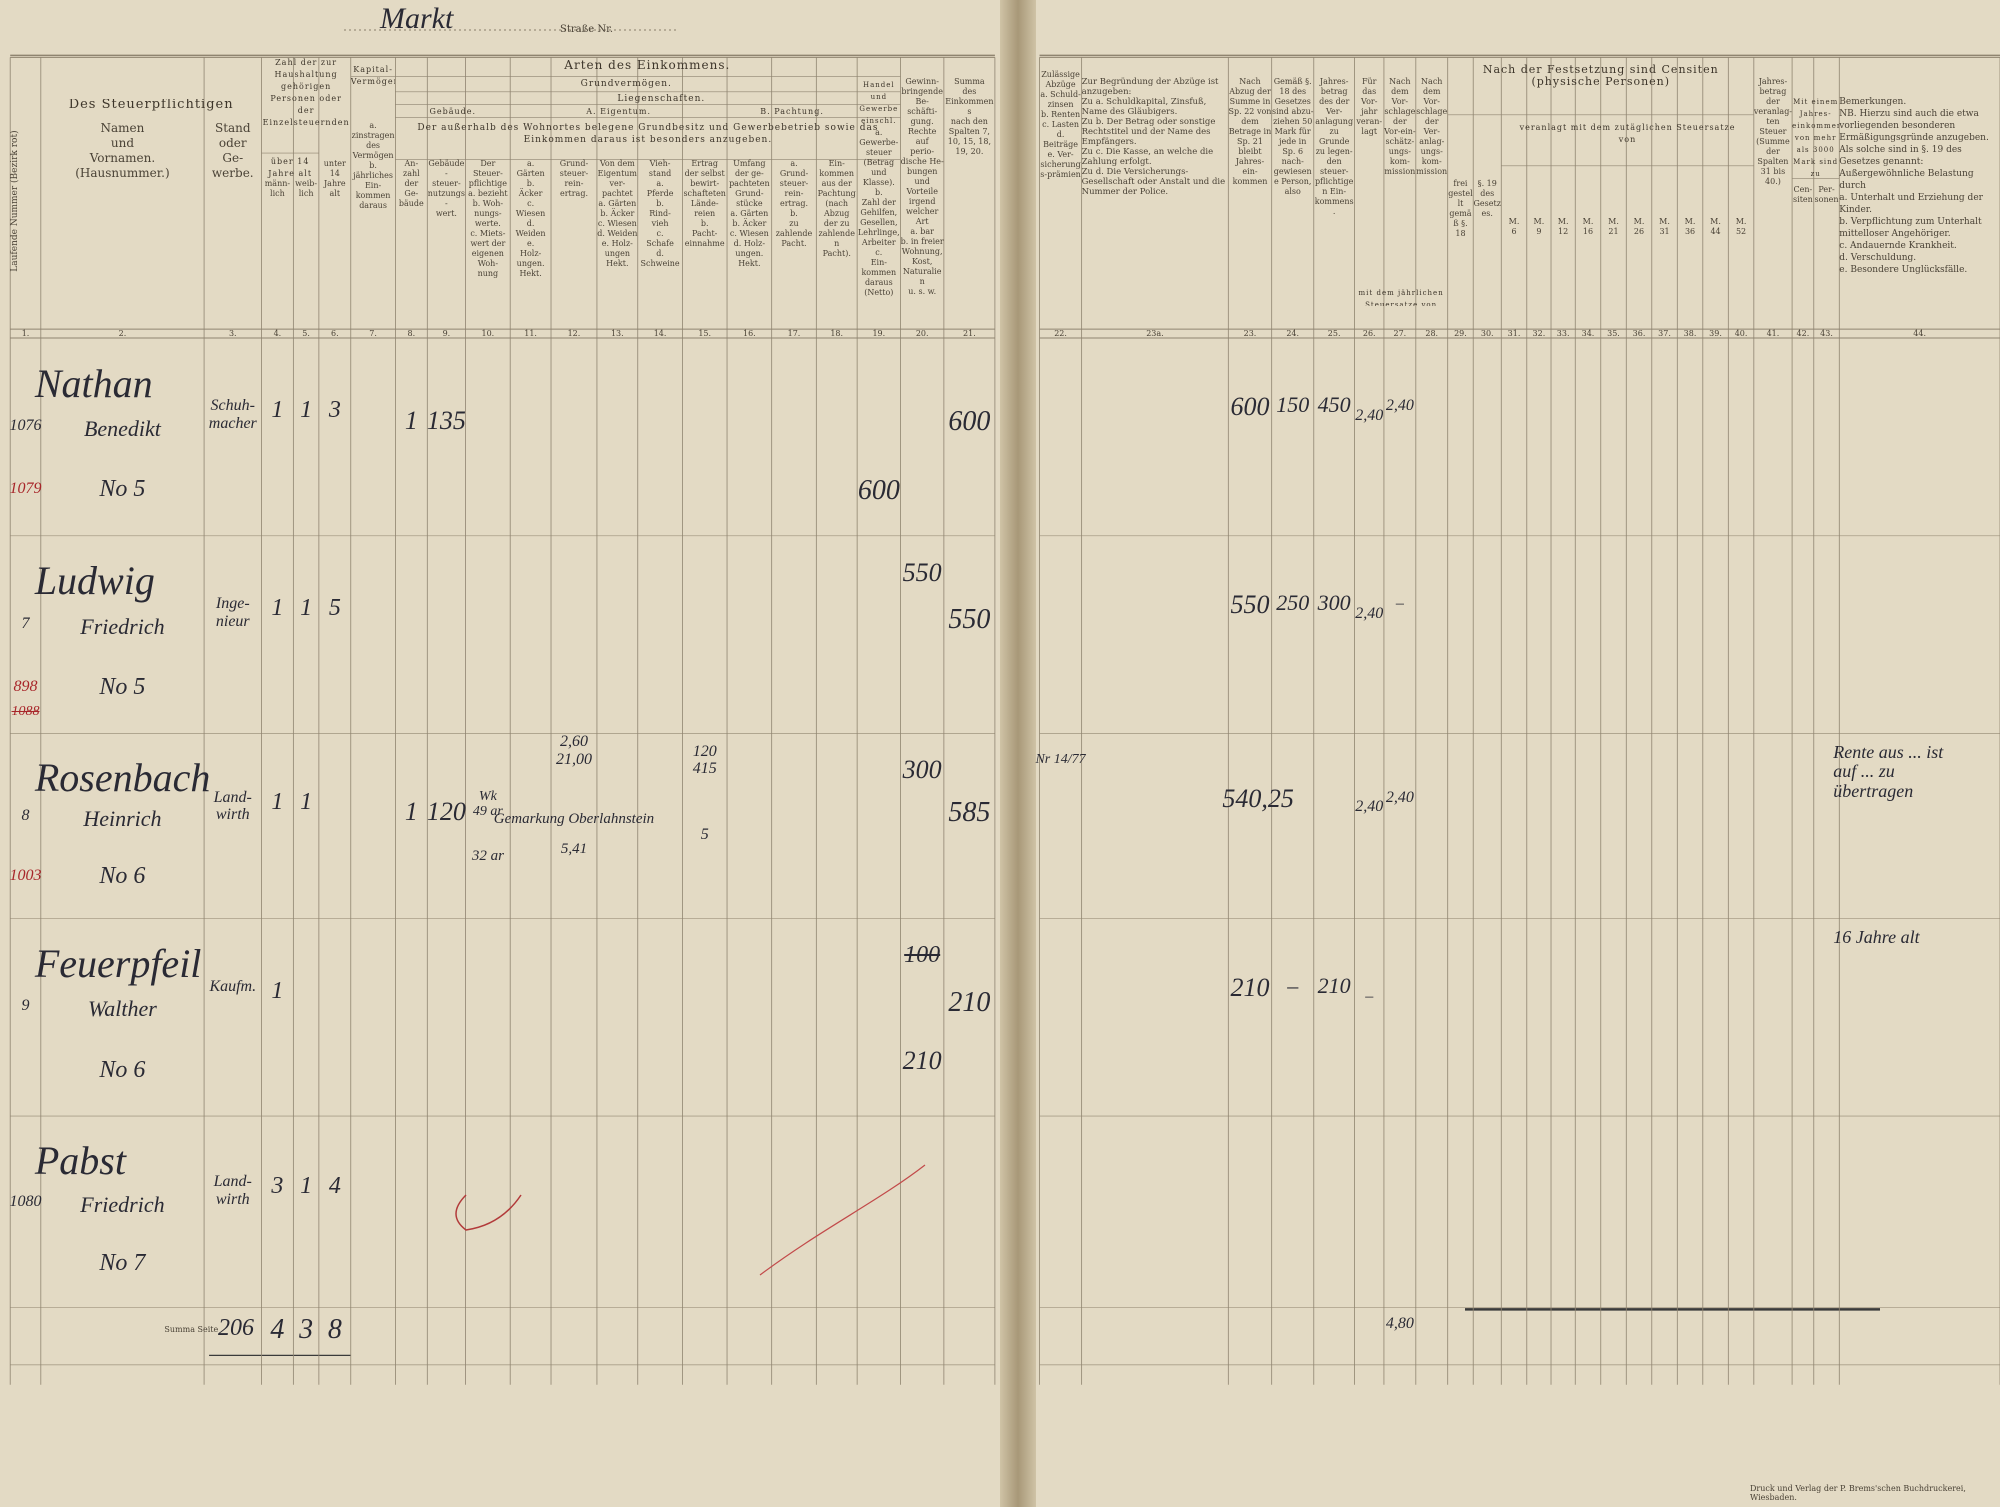  Describe the element at coordinates (922, 769) in the screenshot. I see `entry-pension: 300` at that location.